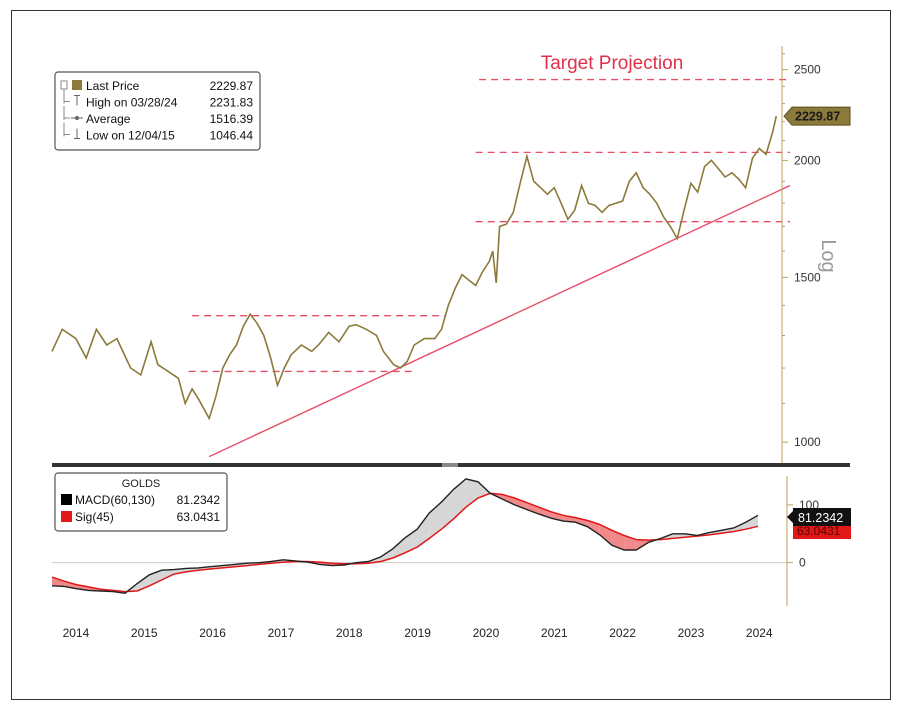 The height and width of the screenshot is (714, 904). Describe the element at coordinates (802, 563) in the screenshot. I see `macd-y-tick-label: 0` at that location.